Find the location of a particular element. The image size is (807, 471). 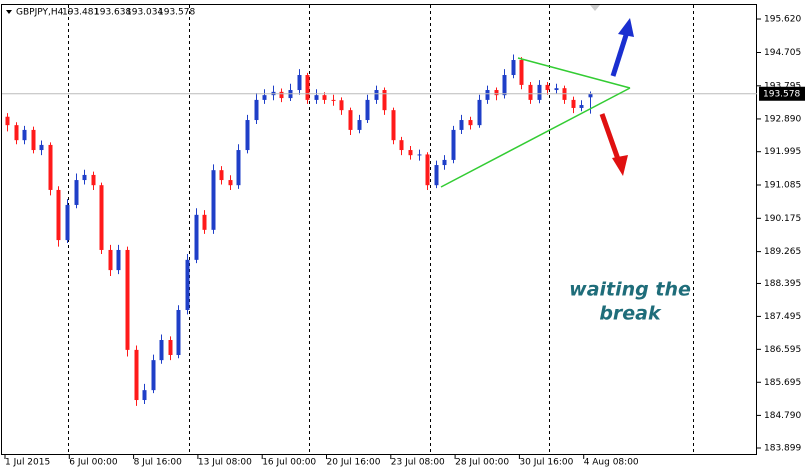

annotation: break is located at coordinates (630, 314).